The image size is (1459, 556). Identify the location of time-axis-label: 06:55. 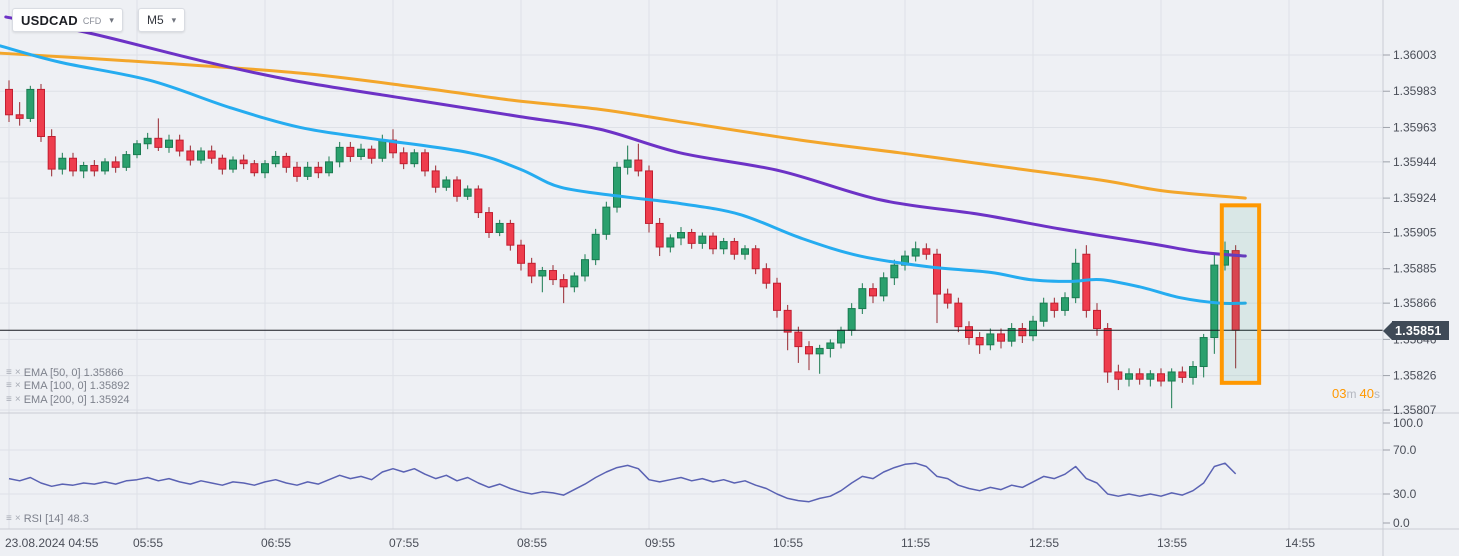
(276, 543).